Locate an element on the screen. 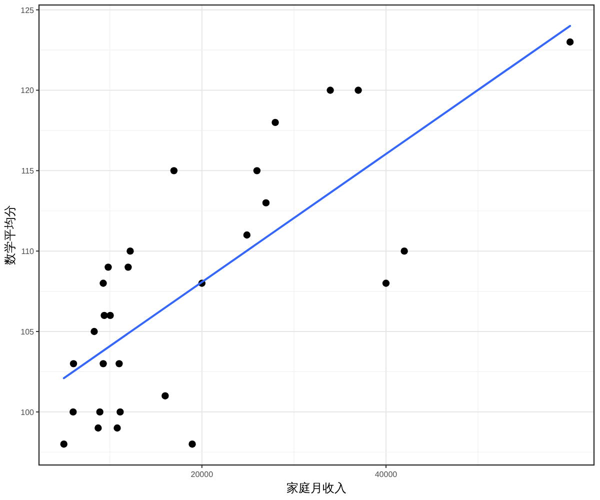 This screenshot has width=600, height=500. y-tick-label: 120 is located at coordinates (27, 91).